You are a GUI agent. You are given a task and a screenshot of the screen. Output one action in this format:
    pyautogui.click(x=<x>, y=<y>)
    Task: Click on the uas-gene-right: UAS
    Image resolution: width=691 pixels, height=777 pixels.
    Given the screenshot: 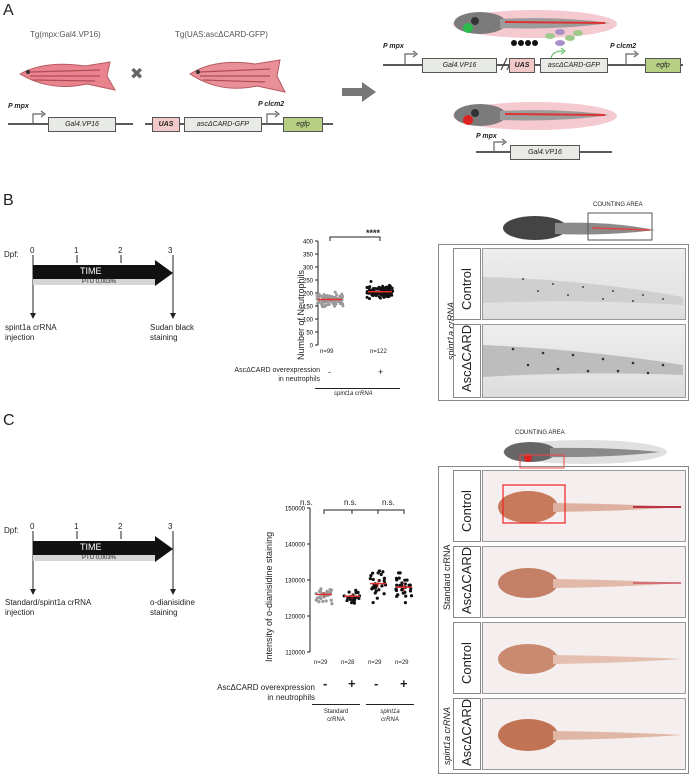 What is the action you would take?
    pyautogui.click(x=522, y=65)
    